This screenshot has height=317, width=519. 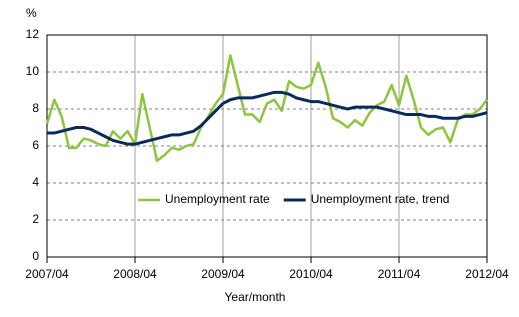 I want to click on x-tick-label: 2010/04, so click(x=311, y=274).